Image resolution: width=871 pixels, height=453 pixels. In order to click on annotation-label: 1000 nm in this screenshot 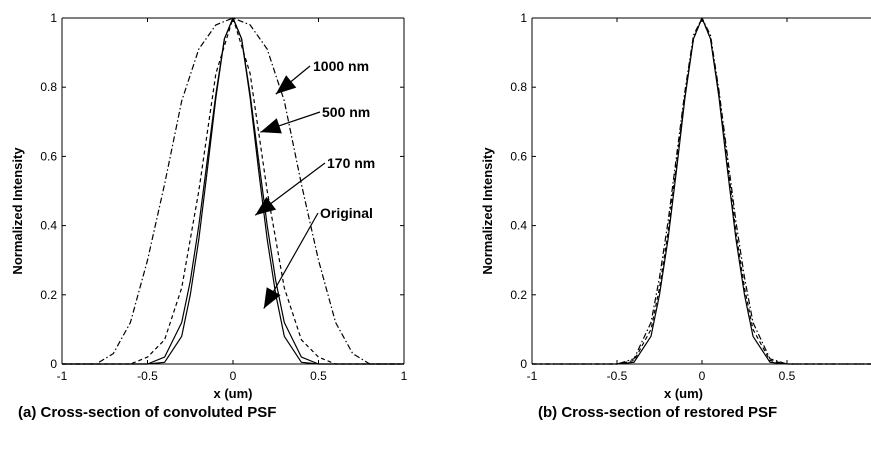, I will do `click(341, 66)`.